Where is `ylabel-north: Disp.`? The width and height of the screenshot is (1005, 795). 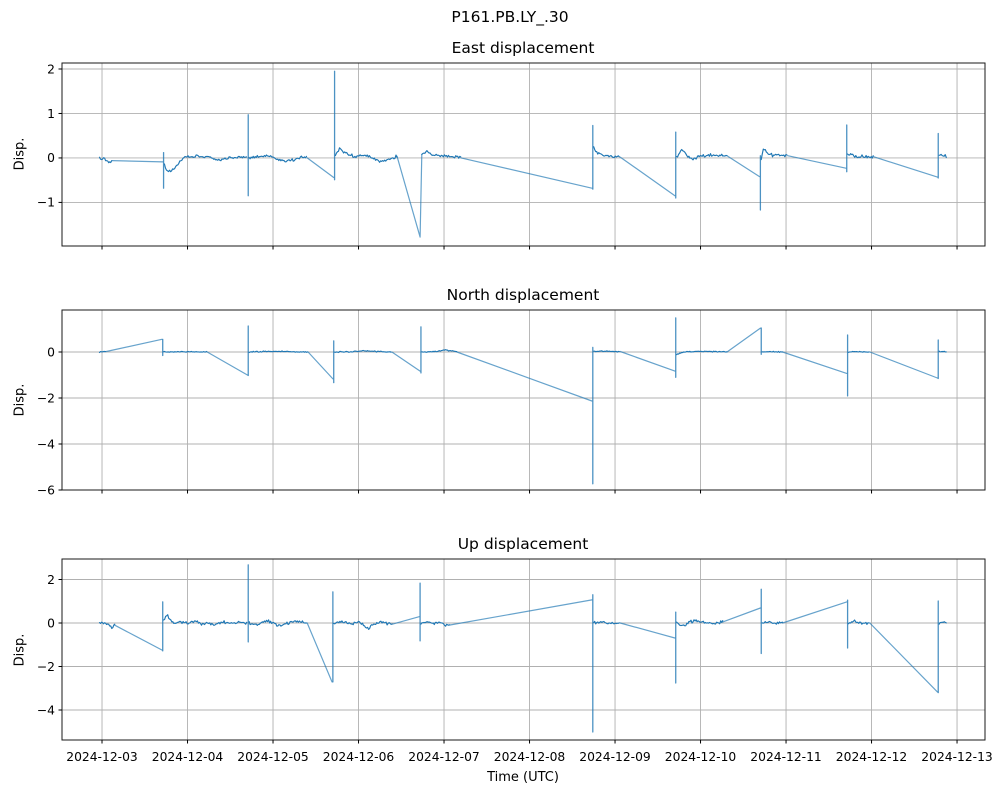
ylabel-north: Disp. is located at coordinates (20, 400).